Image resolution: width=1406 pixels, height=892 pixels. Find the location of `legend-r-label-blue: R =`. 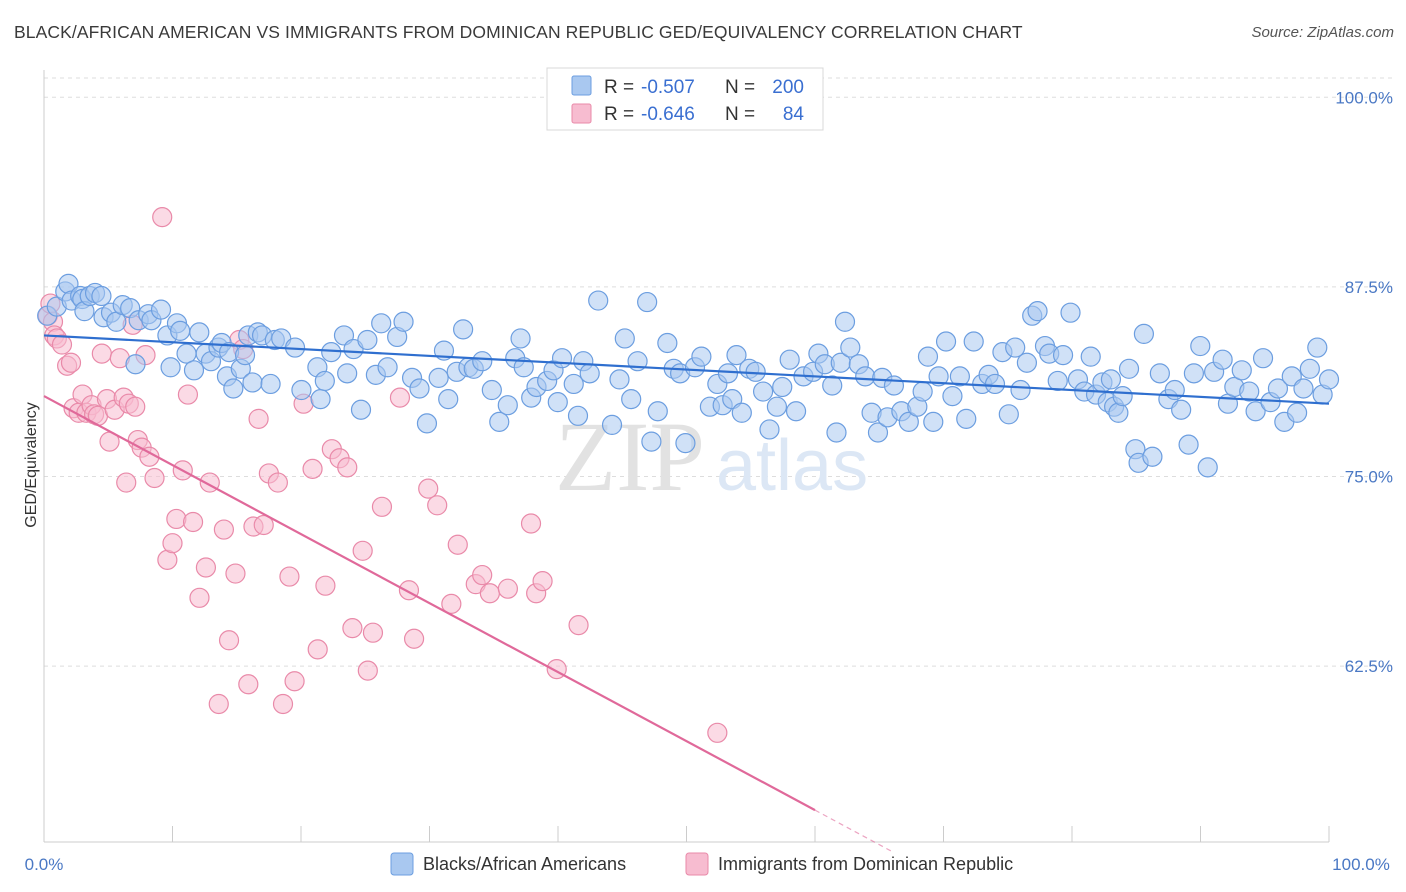

legend-r-label-blue: R = is located at coordinates (619, 87).